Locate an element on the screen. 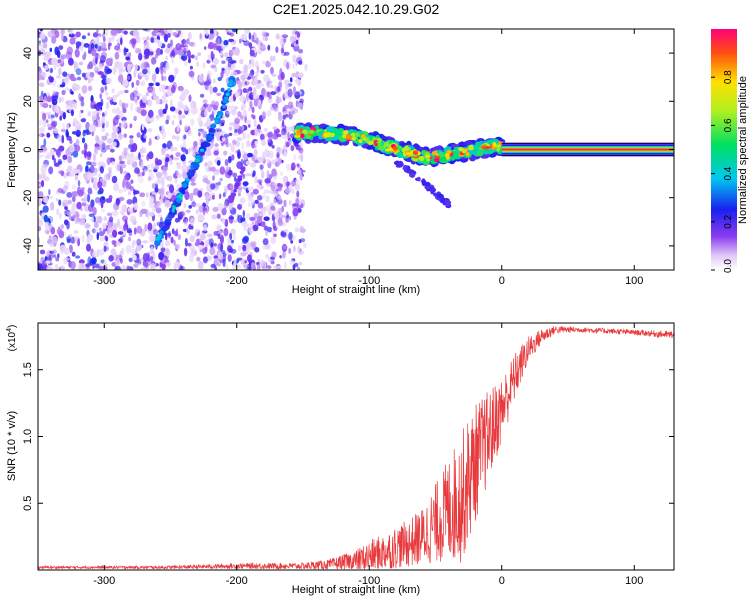 Image resolution: width=750 pixels, height=600 pixels. snr-multiplier-close: ) is located at coordinates (12, 326).